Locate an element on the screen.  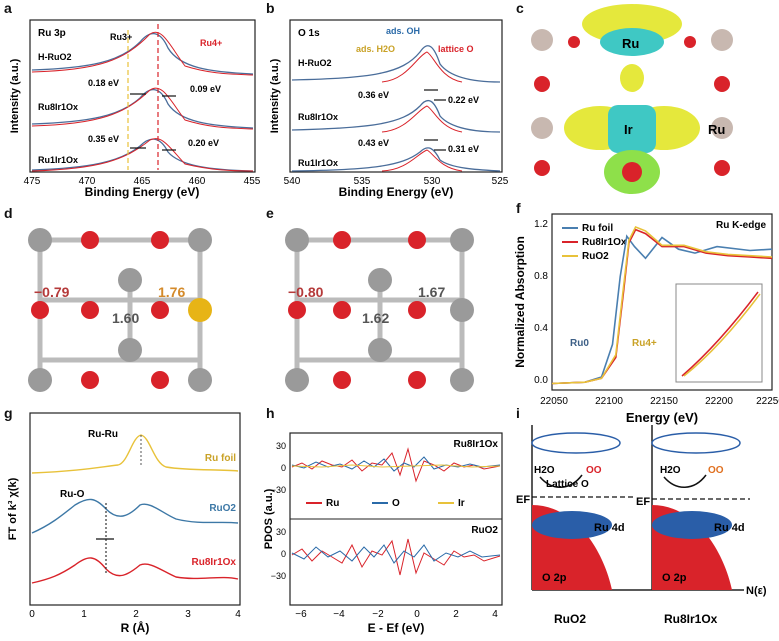
bader-charge: −0.80 is located at coordinates (306, 292).